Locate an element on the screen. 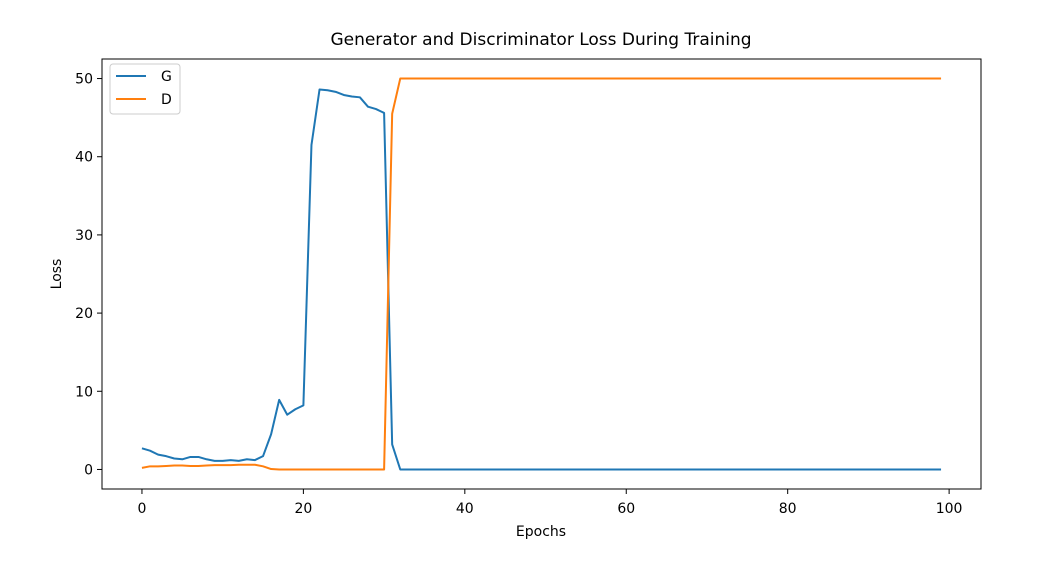  legend-label-g: G is located at coordinates (166, 77).